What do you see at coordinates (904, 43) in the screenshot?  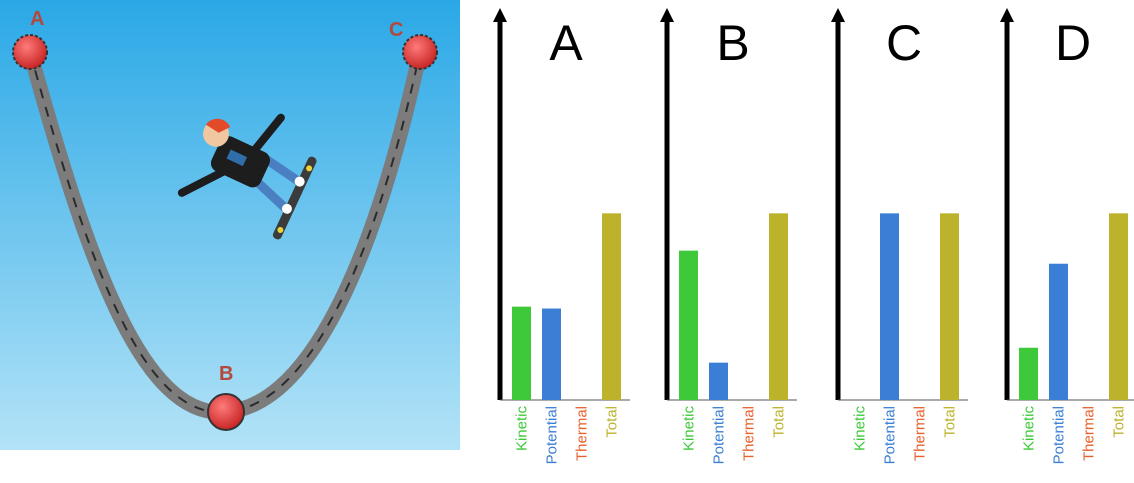 I see `chart-title: C` at bounding box center [904, 43].